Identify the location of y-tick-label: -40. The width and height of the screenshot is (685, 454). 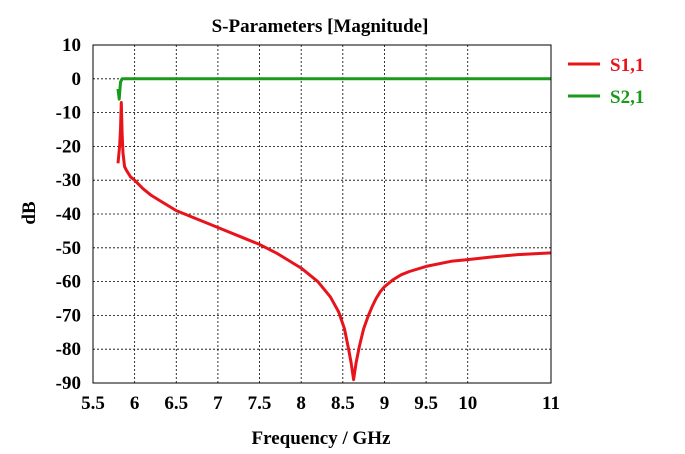
(68, 214).